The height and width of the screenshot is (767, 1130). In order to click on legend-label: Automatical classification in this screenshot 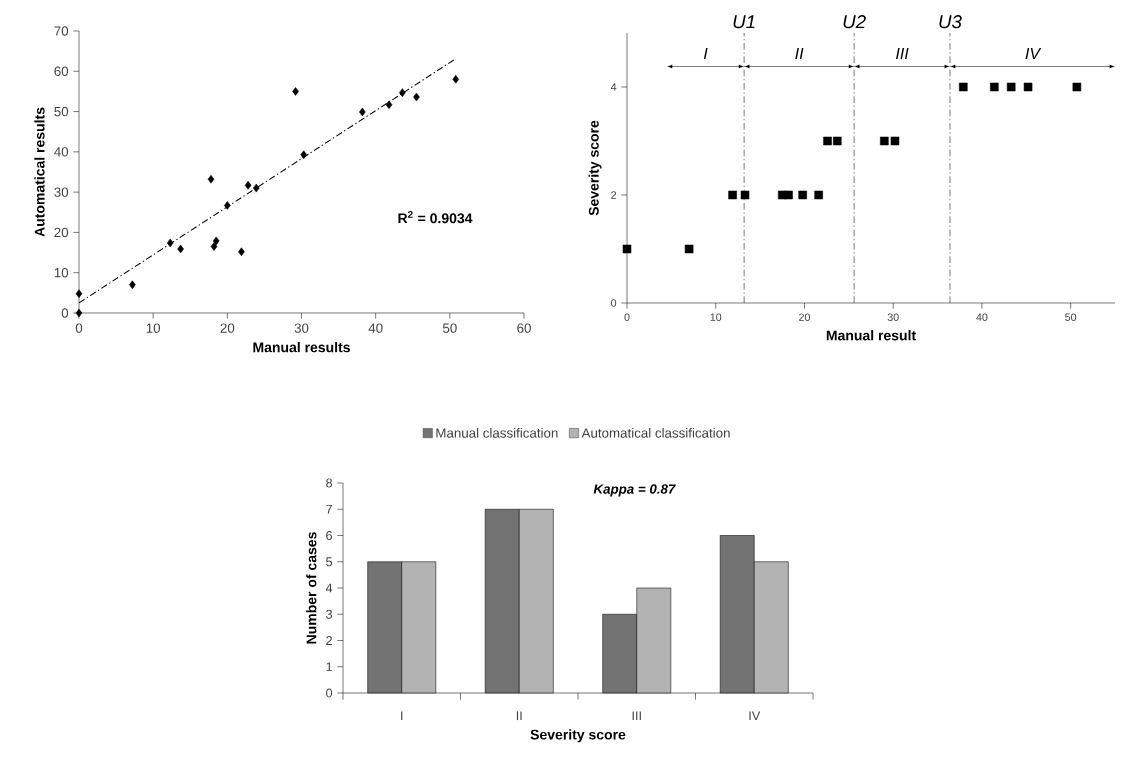, I will do `click(655, 432)`.